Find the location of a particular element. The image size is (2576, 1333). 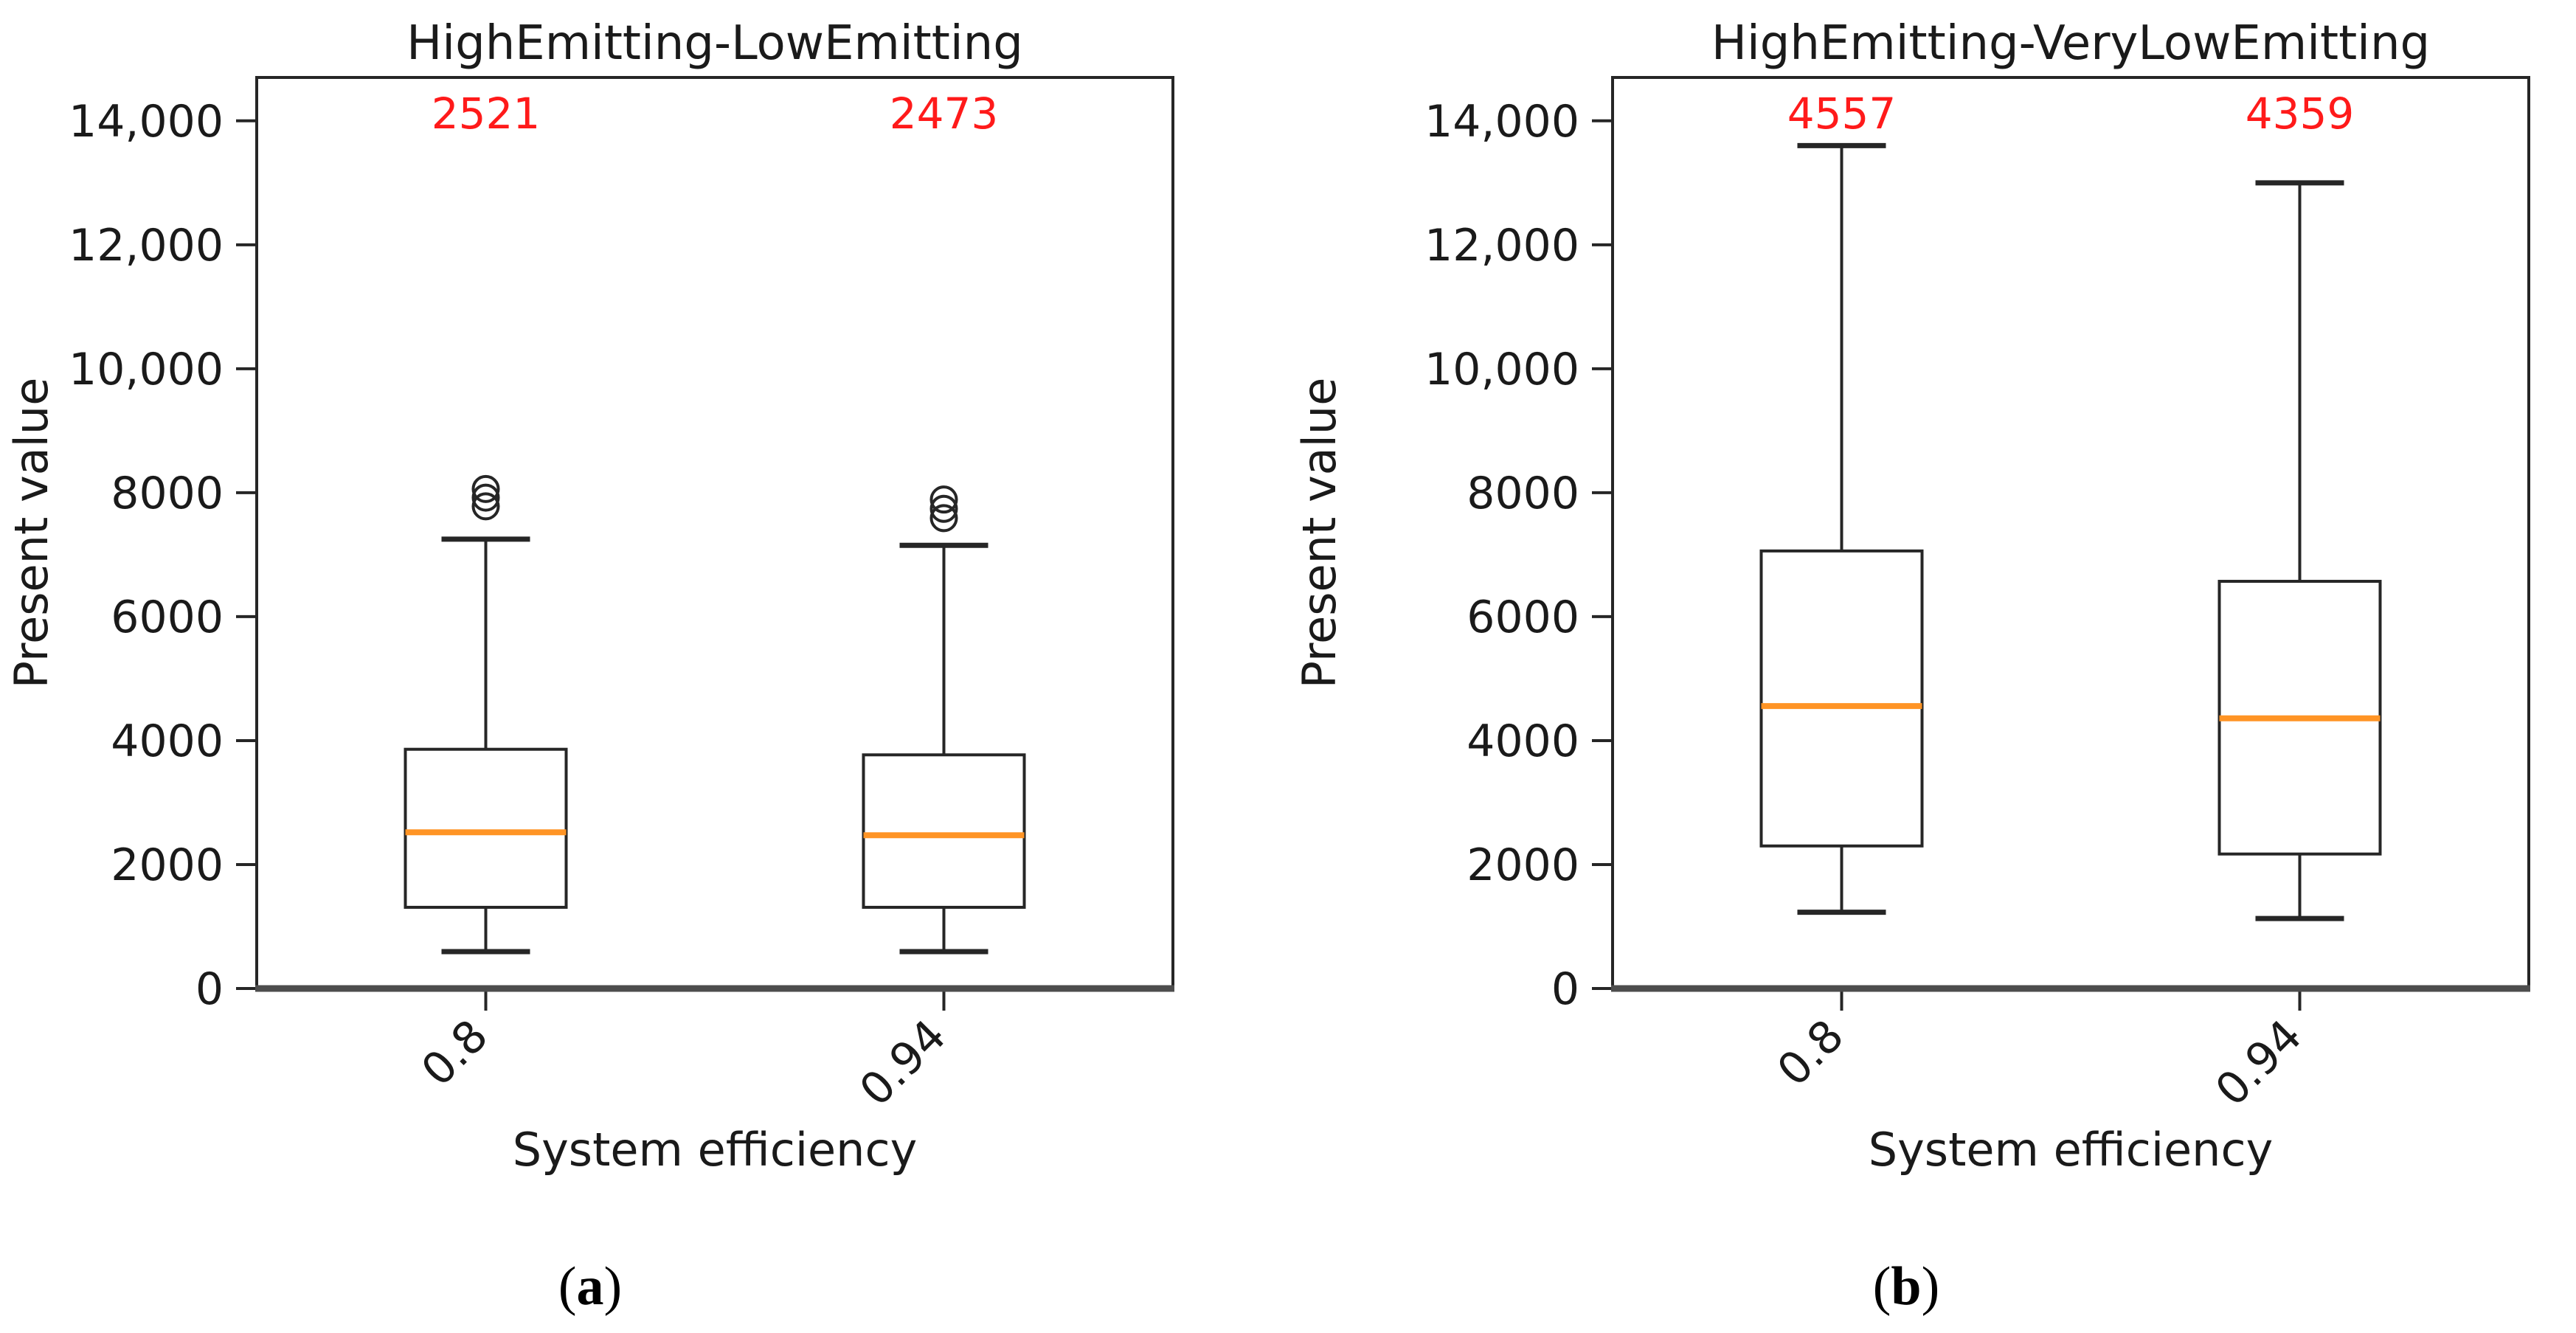

caption-letter: b is located at coordinates (1907, 1286).